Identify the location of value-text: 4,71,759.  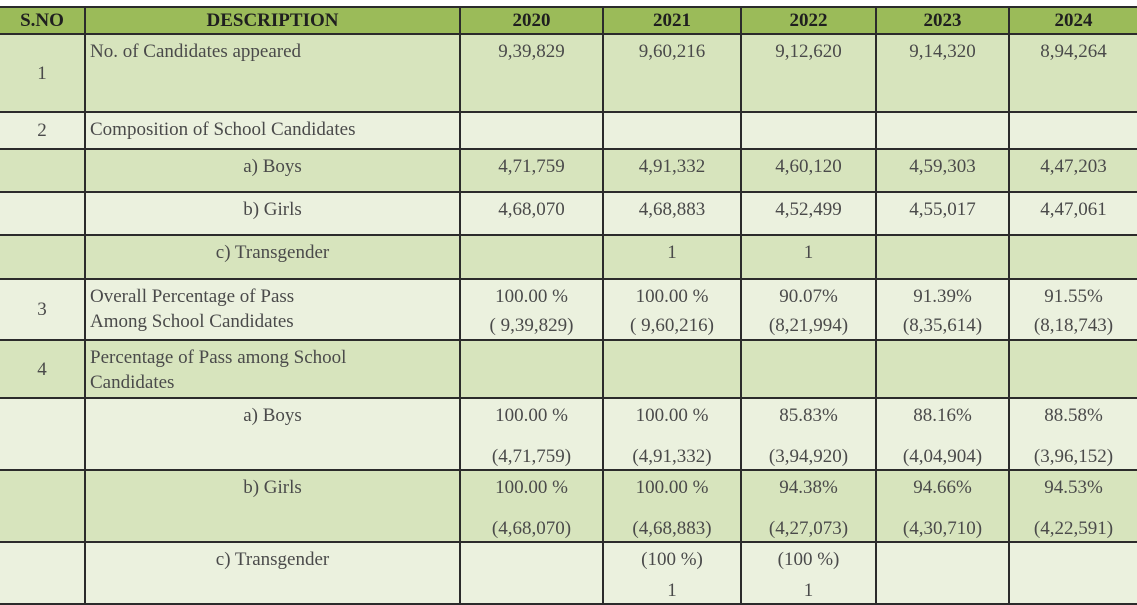
(531, 166).